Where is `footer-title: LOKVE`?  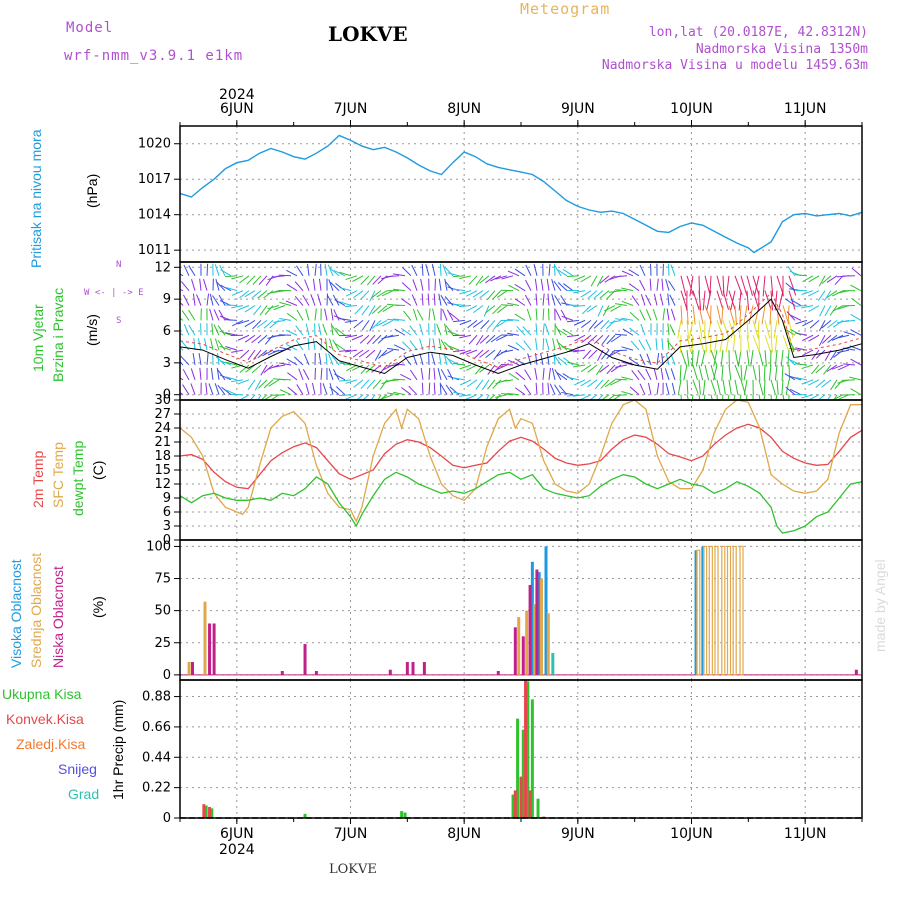 footer-title: LOKVE is located at coordinates (353, 869).